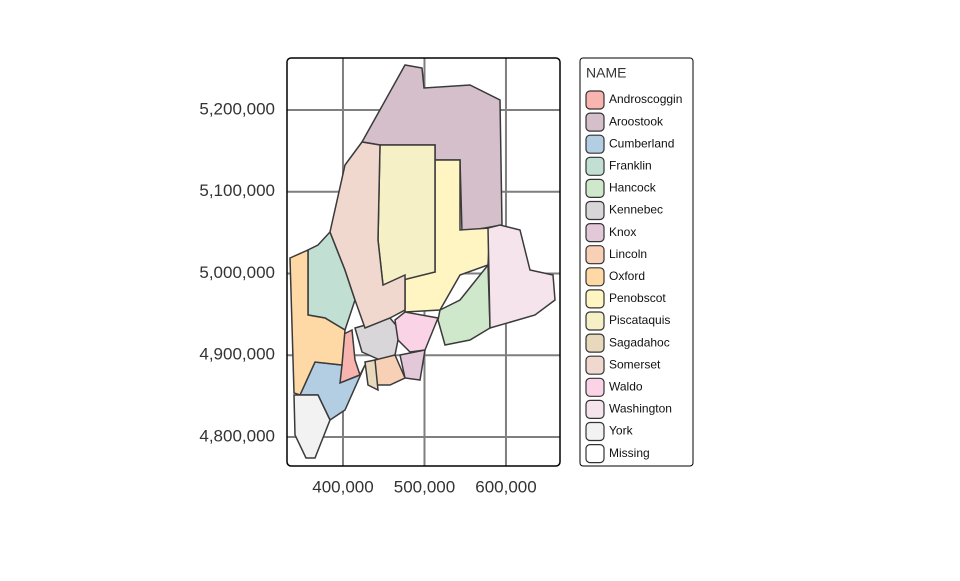 The height and width of the screenshot is (581, 960). What do you see at coordinates (237, 272) in the screenshot?
I see `y-tick-label: 5,000,000` at bounding box center [237, 272].